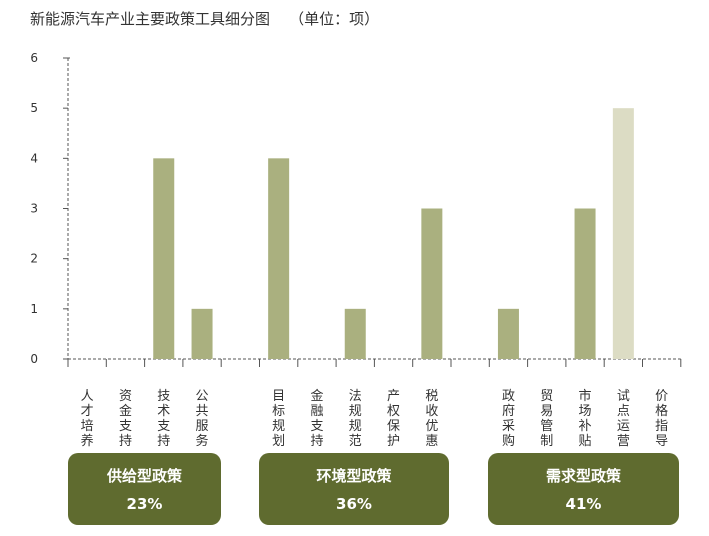  What do you see at coordinates (354, 504) in the screenshot?
I see `group-percent: 36%` at bounding box center [354, 504].